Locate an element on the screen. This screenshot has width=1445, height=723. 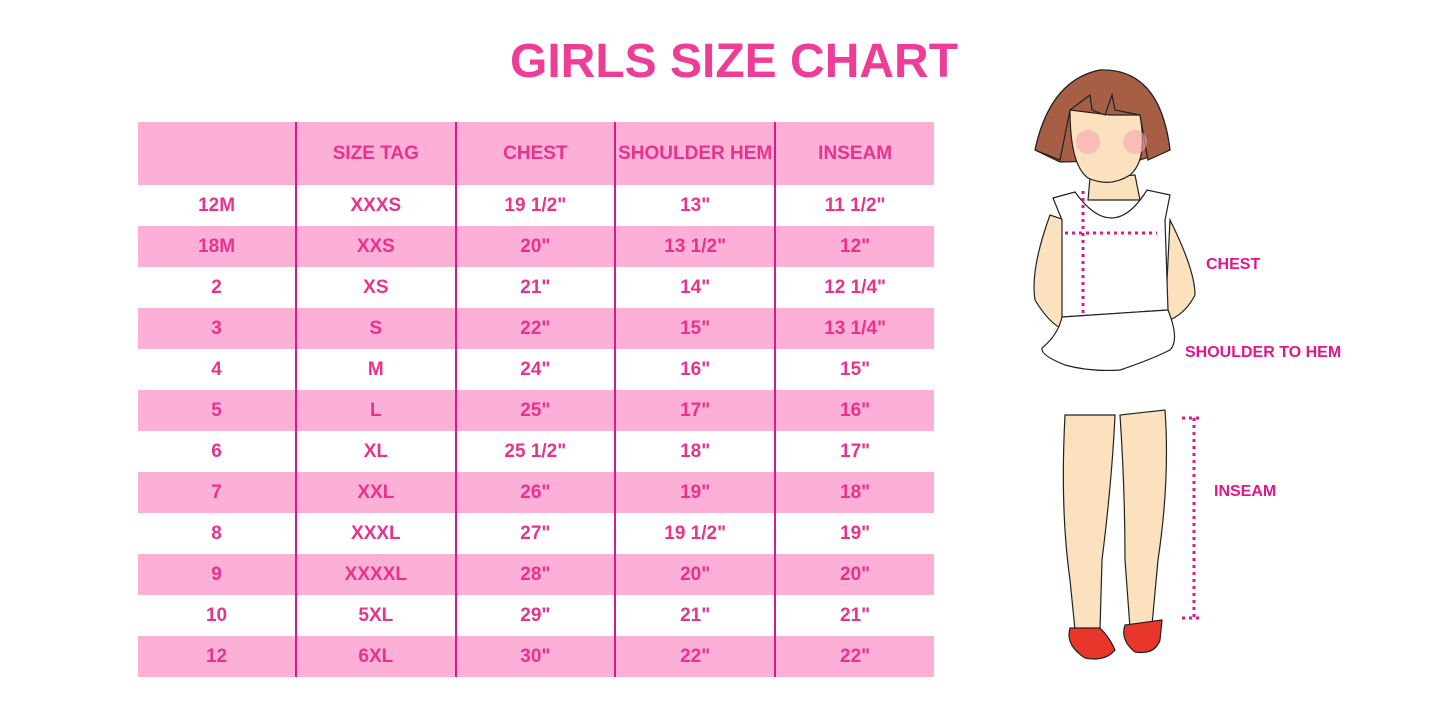
table-row: 18M XXS 20" 13 1/2" 12" is located at coordinates (536, 246).